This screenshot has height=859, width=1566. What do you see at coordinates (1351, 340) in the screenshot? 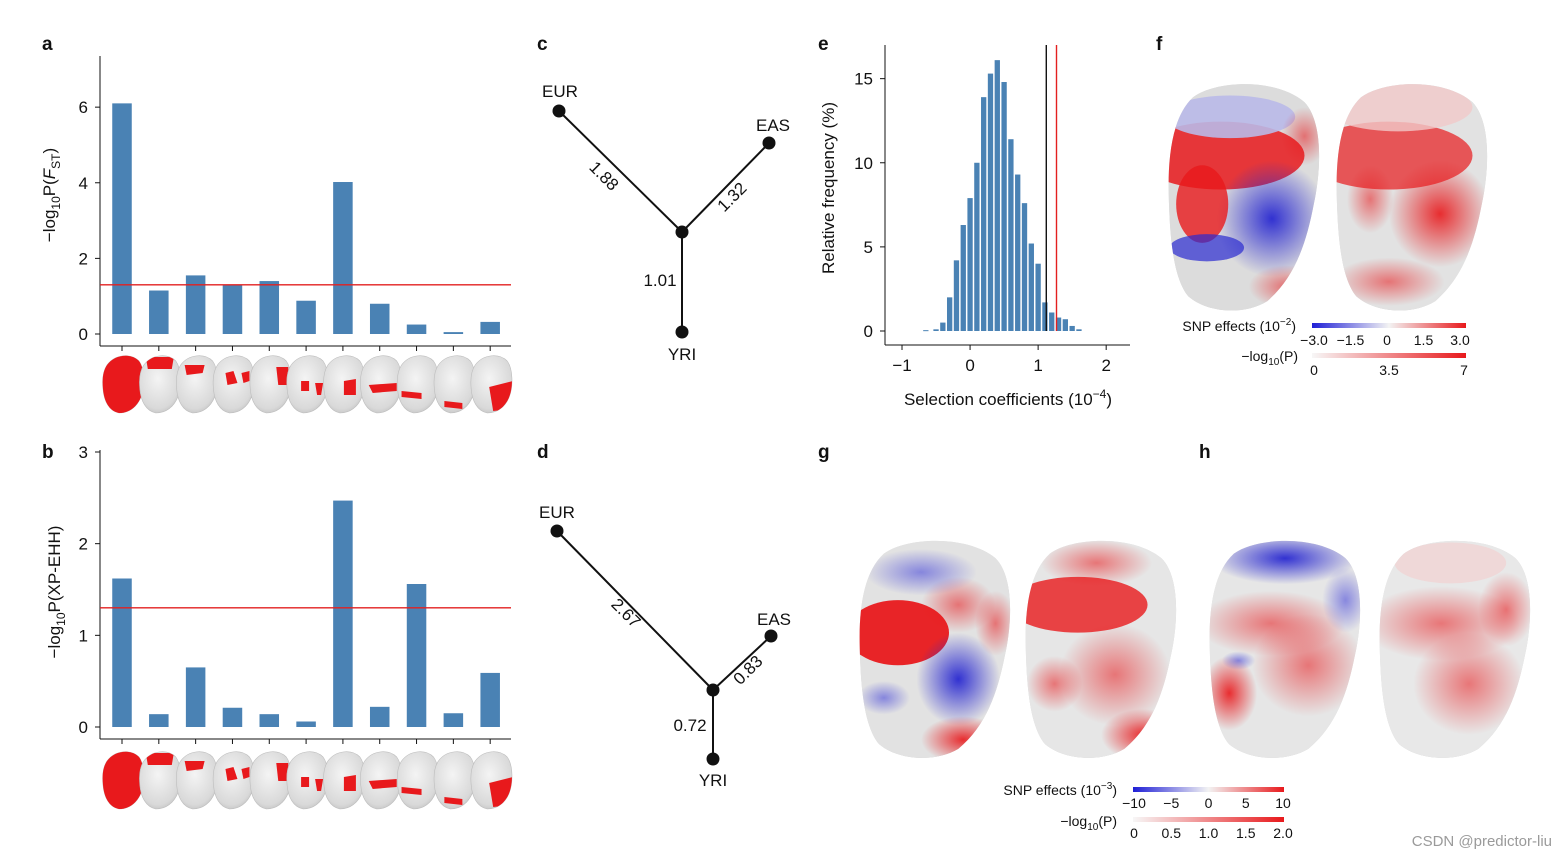
I see `legend-tick-label: −1.5` at bounding box center [1351, 340].